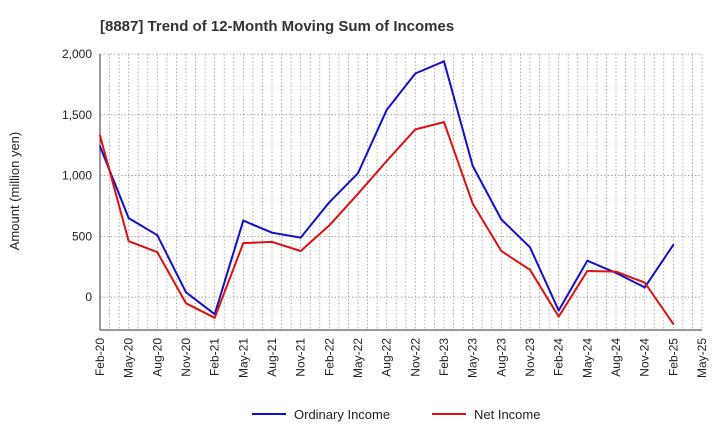 Image resolution: width=720 pixels, height=440 pixels. Describe the element at coordinates (272, 357) in the screenshot. I see `x-tick-label: Aug-21` at that location.